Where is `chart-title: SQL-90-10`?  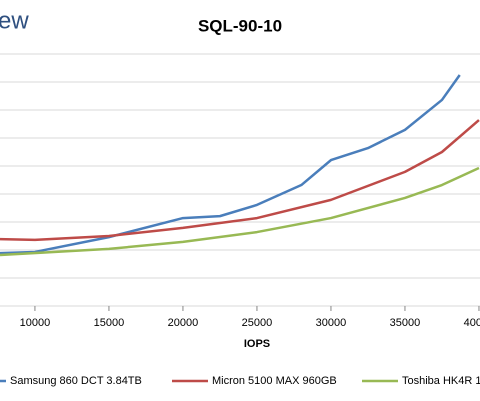
chart-title: SQL-90-10 is located at coordinates (240, 25).